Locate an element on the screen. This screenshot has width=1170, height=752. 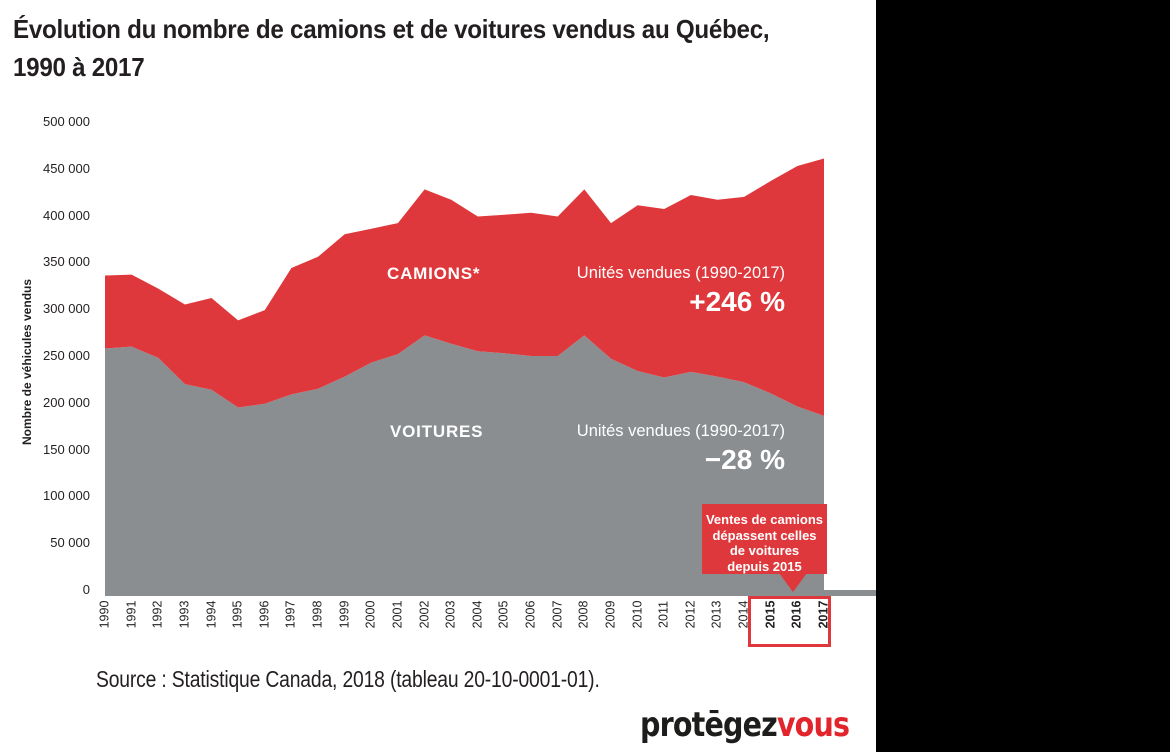
x-tick-label-2005: 2005 is located at coordinates (503, 614).